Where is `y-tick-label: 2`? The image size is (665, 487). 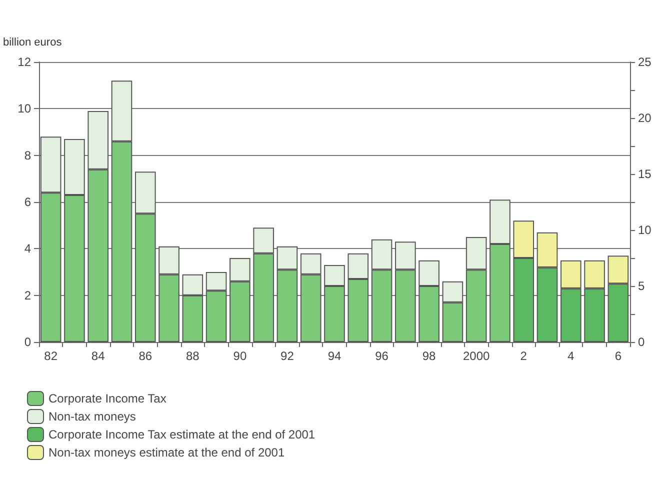 y-tick-label: 2 is located at coordinates (28, 295).